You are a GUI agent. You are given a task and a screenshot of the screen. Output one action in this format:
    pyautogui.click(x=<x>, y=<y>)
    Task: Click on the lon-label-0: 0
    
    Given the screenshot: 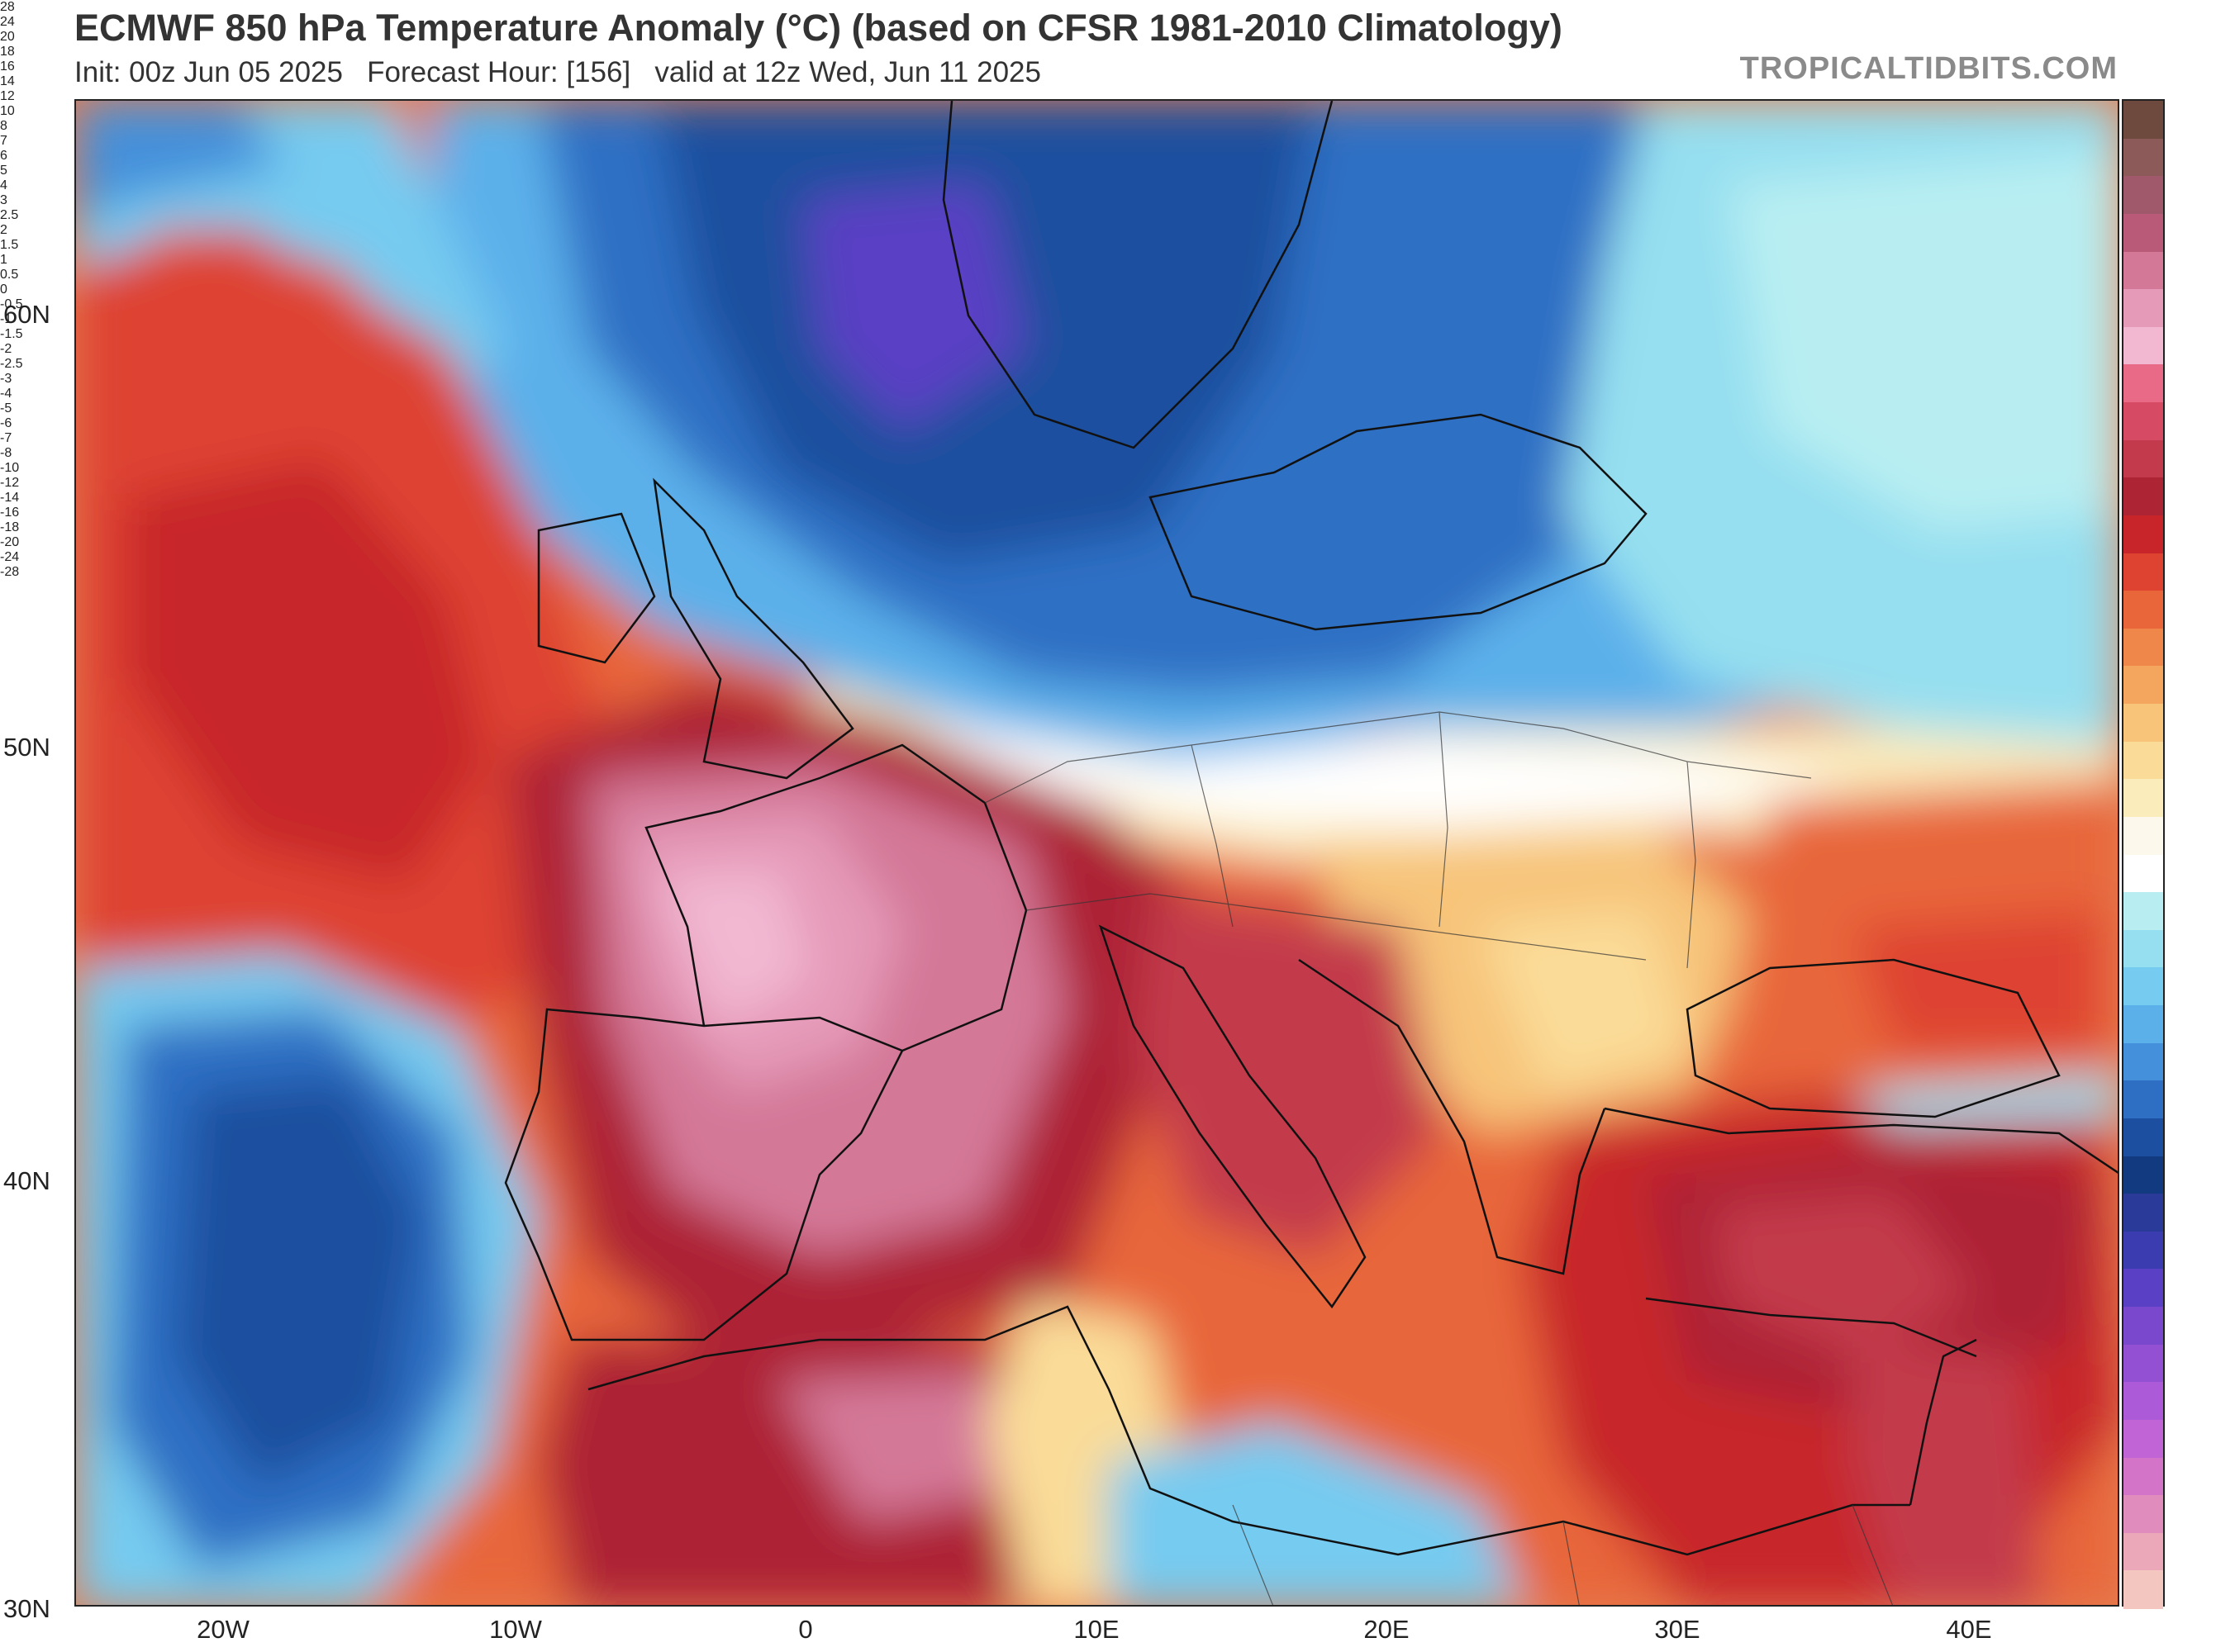 What is the action you would take?
    pyautogui.click(x=805, y=1629)
    